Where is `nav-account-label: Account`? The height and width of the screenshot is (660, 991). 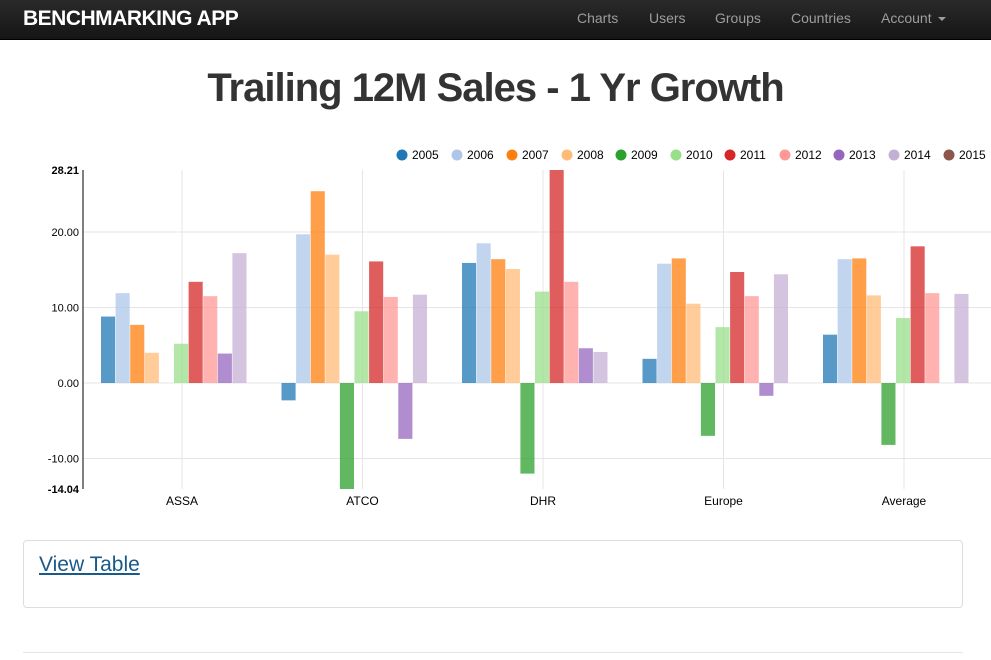
nav-account-label: Account is located at coordinates (906, 18).